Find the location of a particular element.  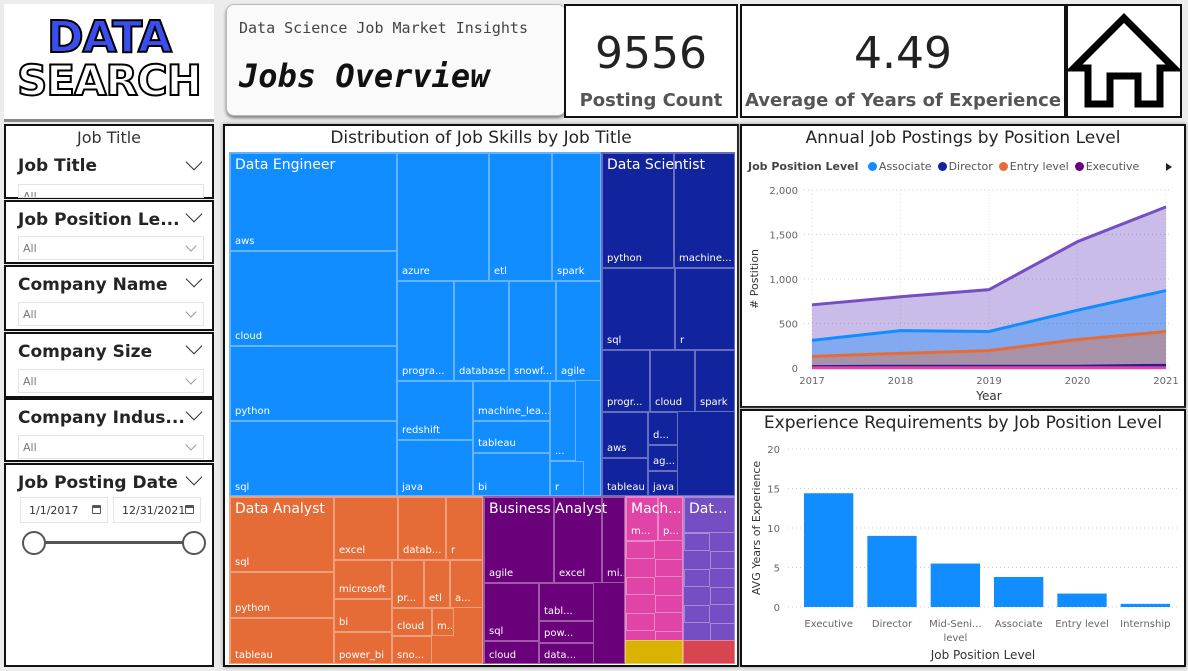

treemap-cell: redshift is located at coordinates (435, 410).